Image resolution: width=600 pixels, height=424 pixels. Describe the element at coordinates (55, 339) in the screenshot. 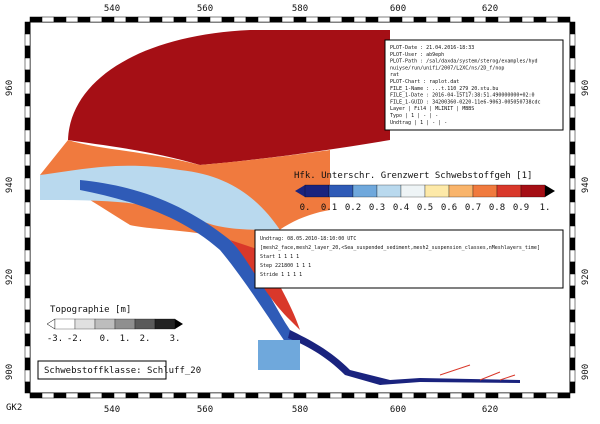

I see `topo-label: -3.` at that location.